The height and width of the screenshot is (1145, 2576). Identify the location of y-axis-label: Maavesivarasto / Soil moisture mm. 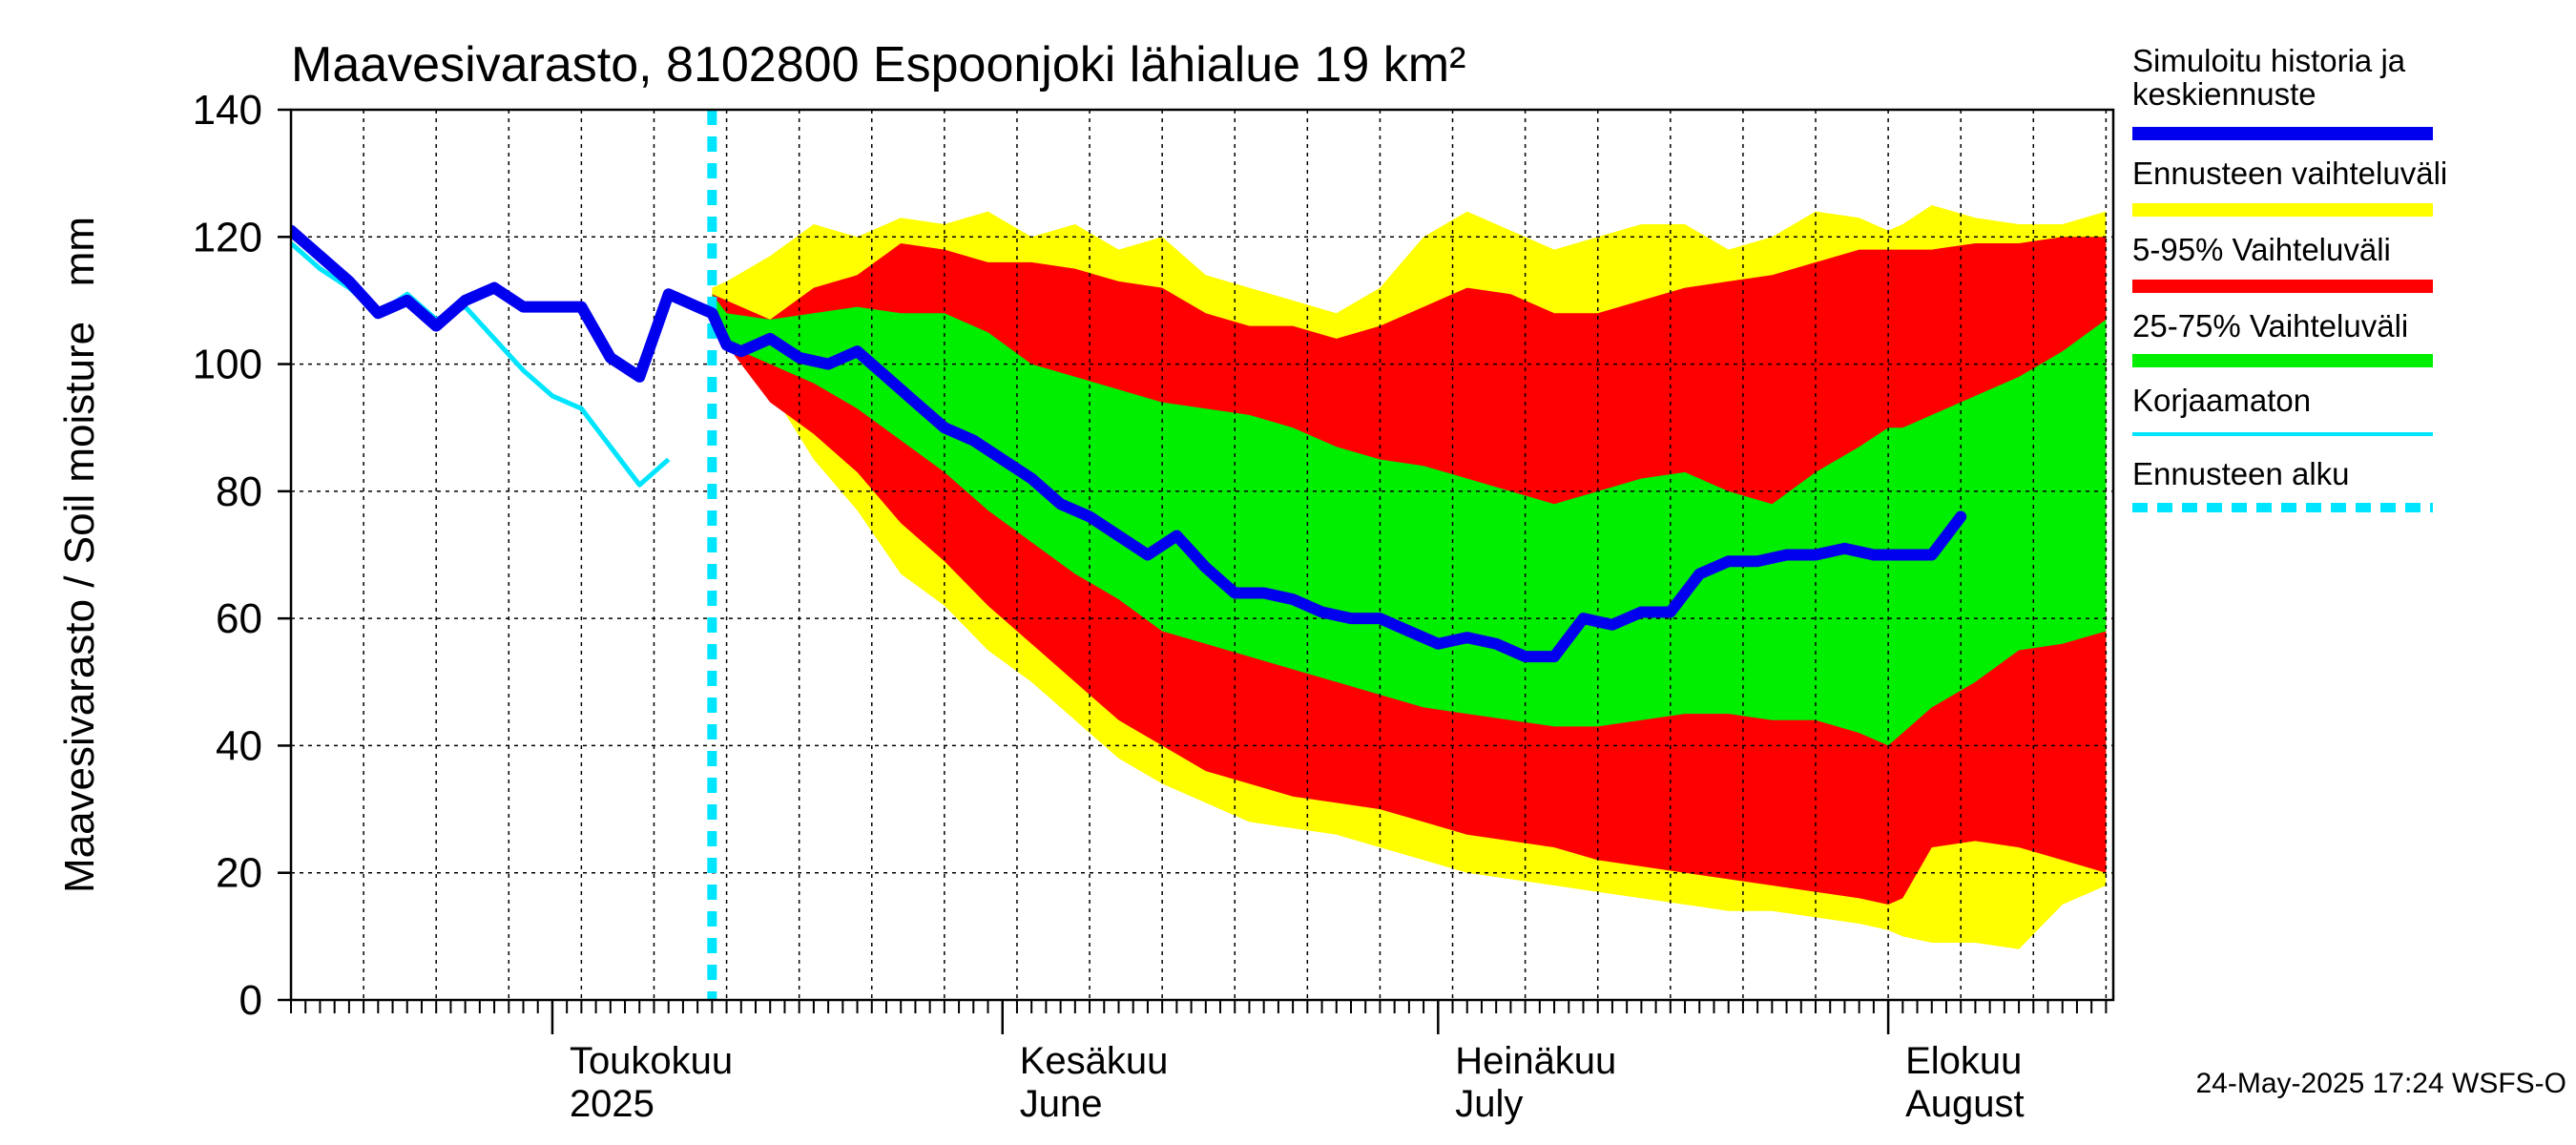
(79, 555).